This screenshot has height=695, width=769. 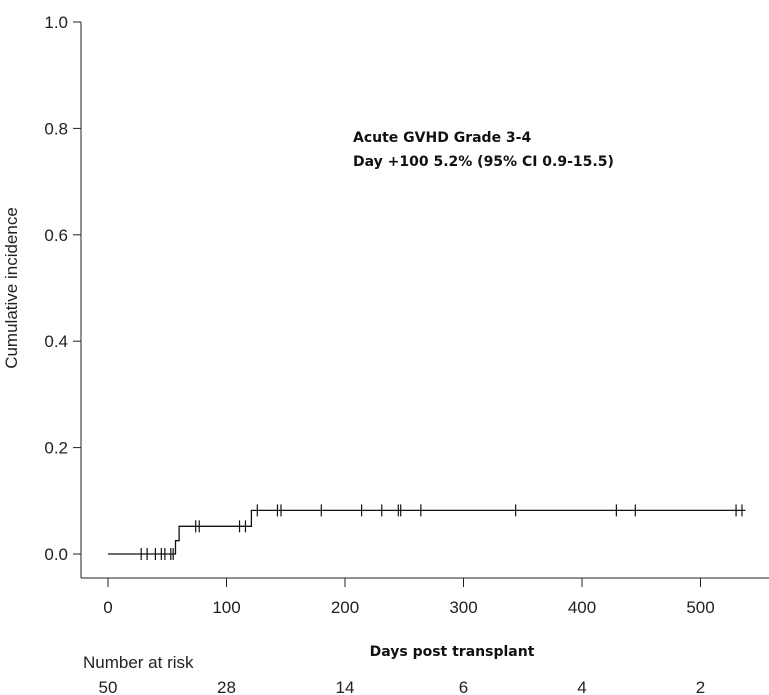 I want to click on x-tick-label: 0, so click(x=107, y=607).